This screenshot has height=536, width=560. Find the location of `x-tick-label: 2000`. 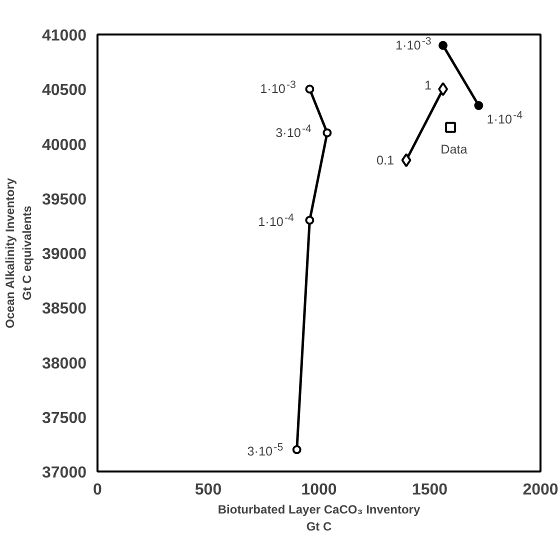

x-tick-label: 2000 is located at coordinates (540, 490).